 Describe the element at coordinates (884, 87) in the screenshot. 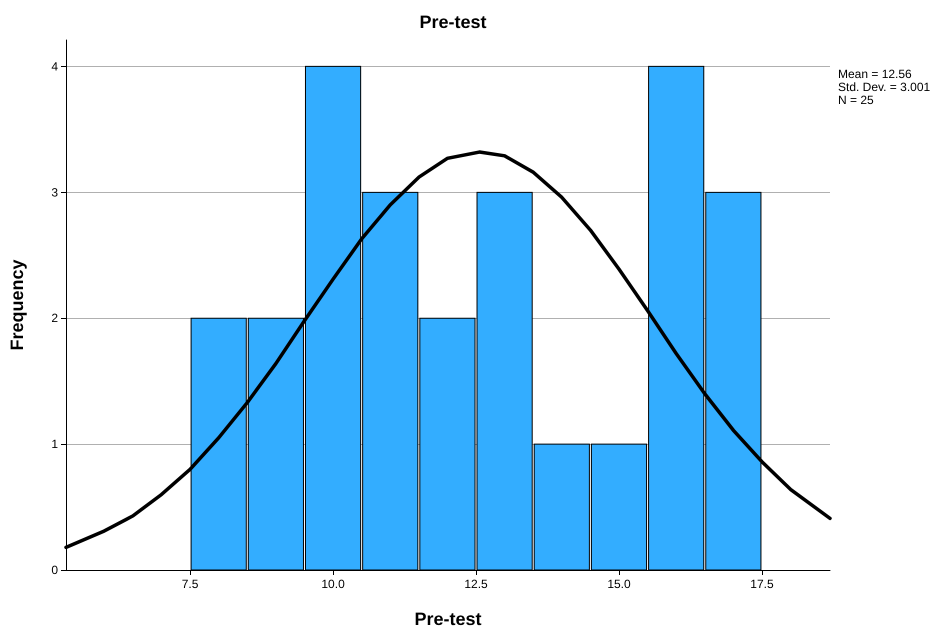

I see `text: Std. Dev. = 3.001` at that location.